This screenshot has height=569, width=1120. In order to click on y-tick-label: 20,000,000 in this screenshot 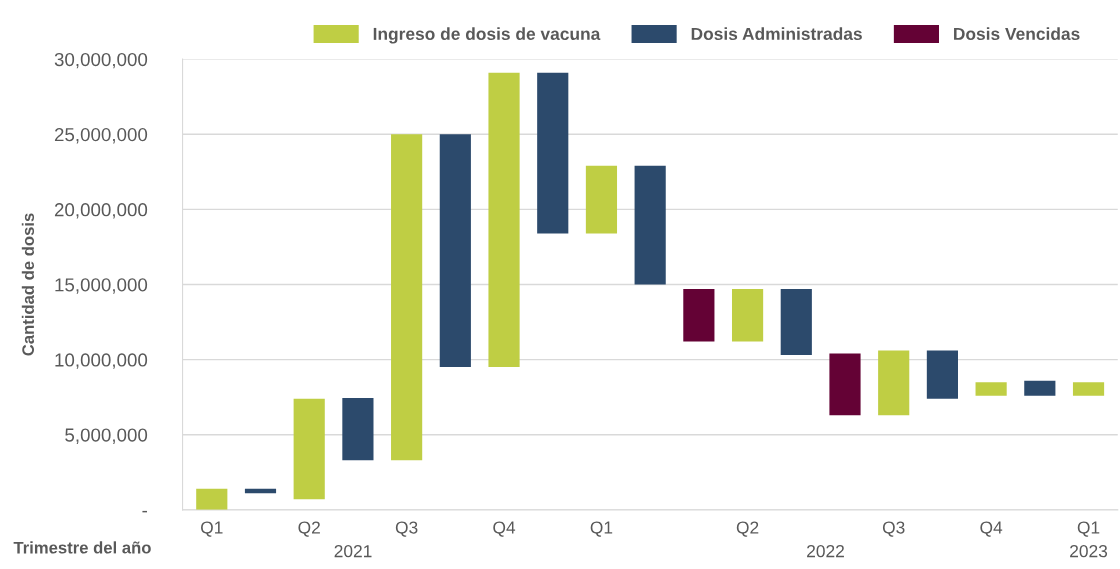, I will do `click(101, 211)`.